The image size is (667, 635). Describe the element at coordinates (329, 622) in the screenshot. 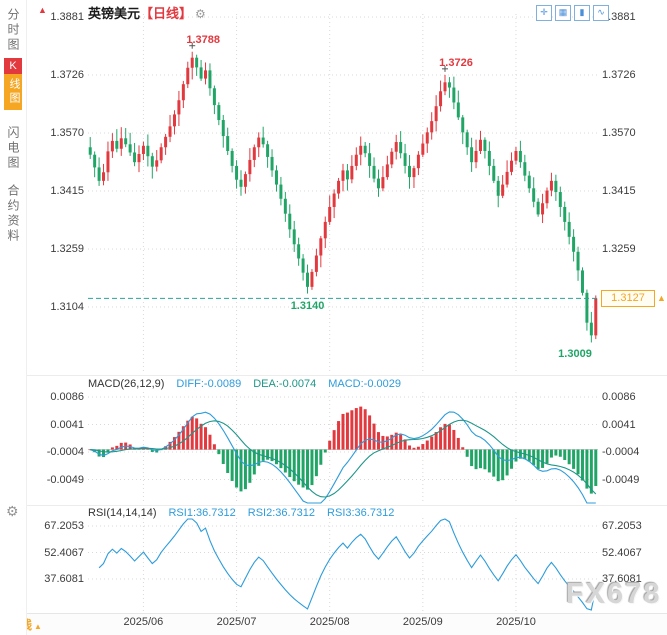

I see `x-axis-label: 2025/08` at that location.